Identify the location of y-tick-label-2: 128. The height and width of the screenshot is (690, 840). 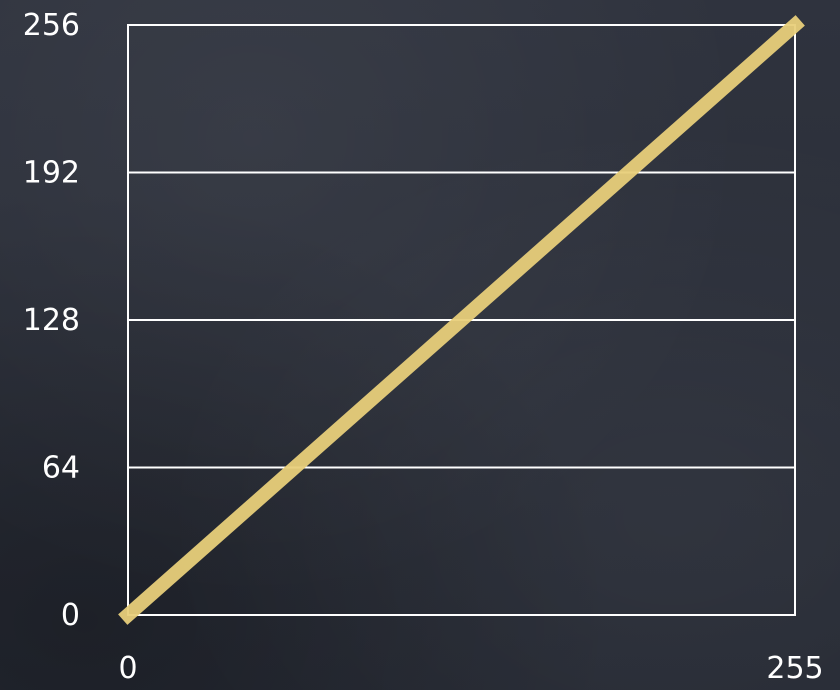
(51, 320).